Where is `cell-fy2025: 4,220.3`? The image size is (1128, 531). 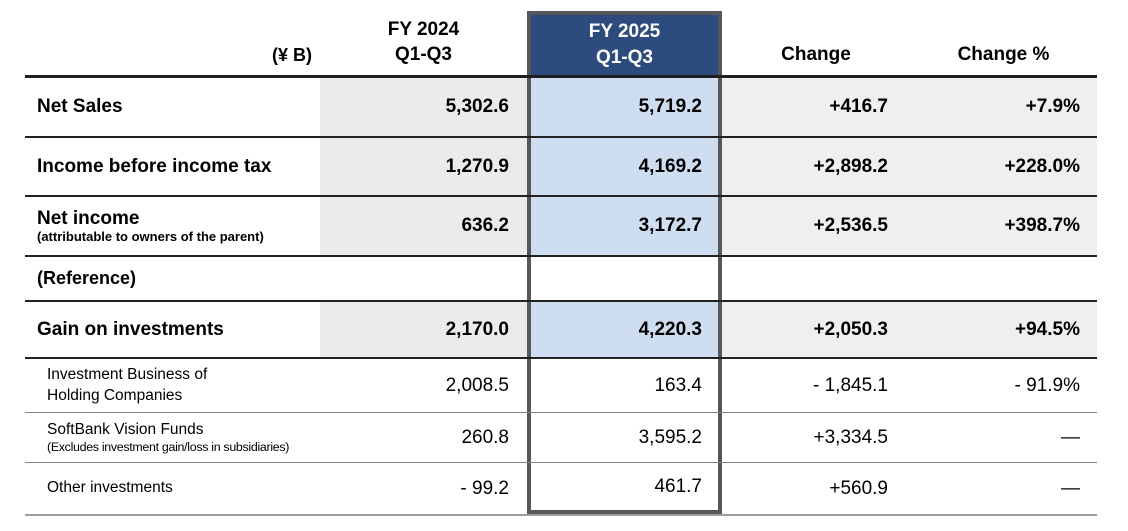
cell-fy2025: 4,220.3 is located at coordinates (624, 329).